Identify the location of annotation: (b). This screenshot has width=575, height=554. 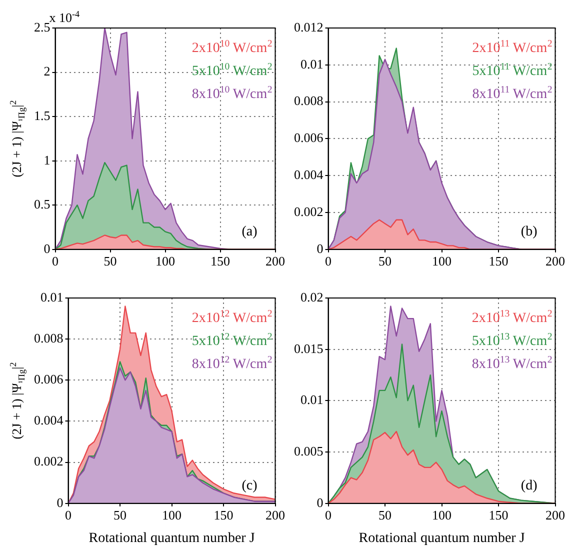
(529, 232).